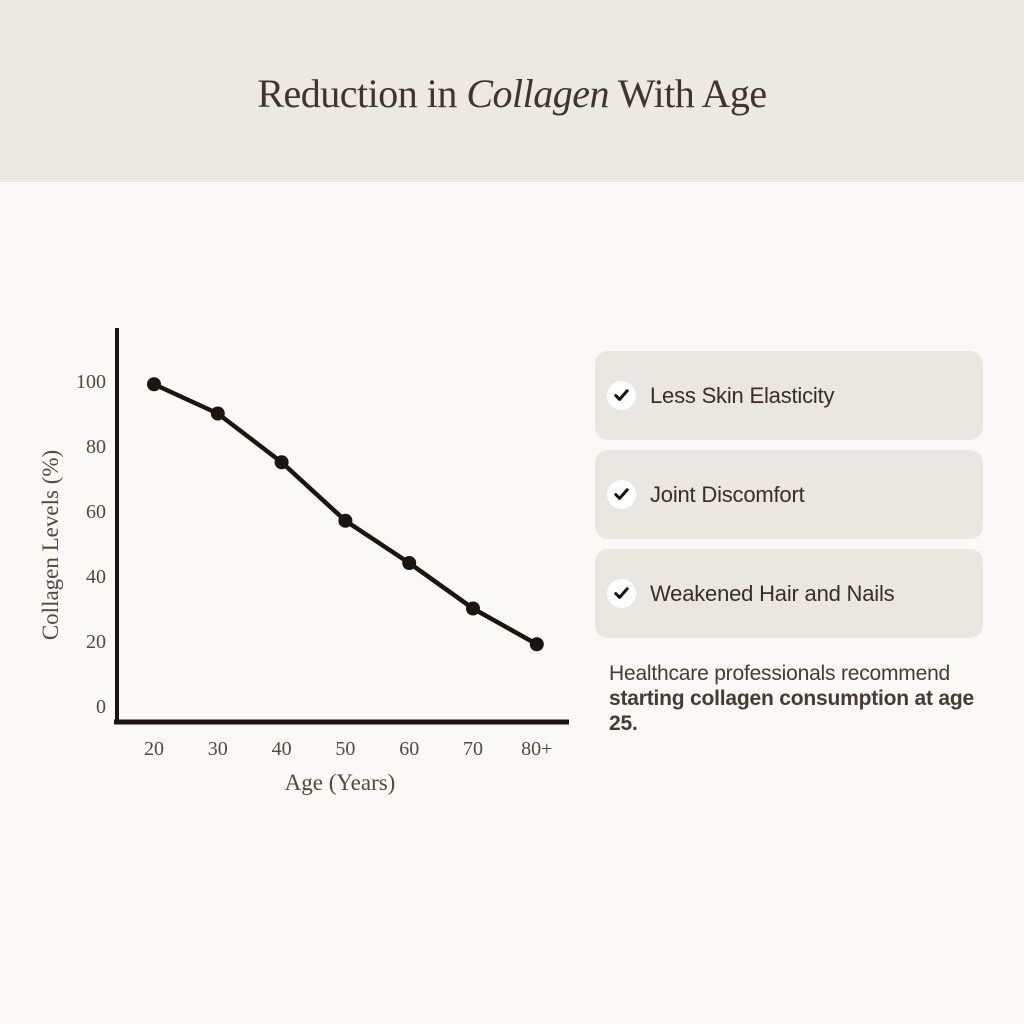  I want to click on checklist-item-joint-discomfort: Joint Discomfort, so click(789, 494).